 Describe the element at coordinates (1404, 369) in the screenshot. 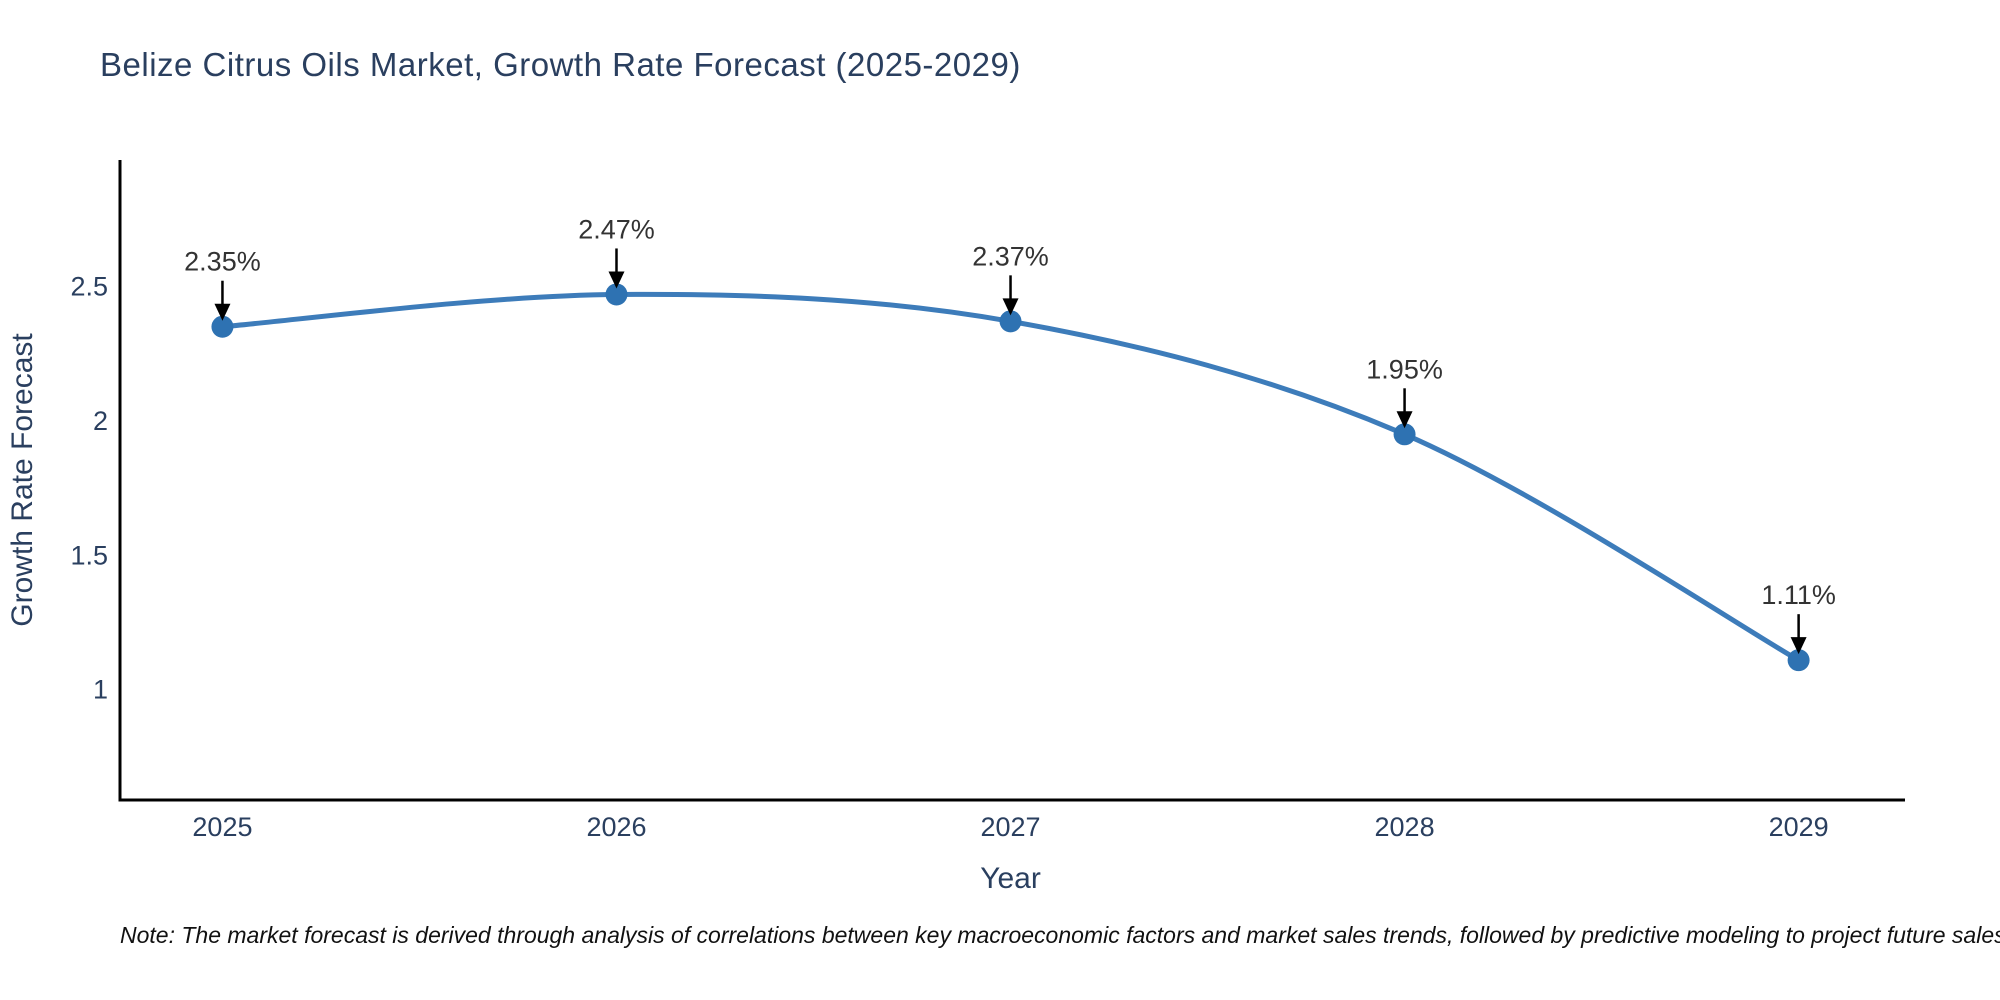

I see `annotation-label: 1.95%` at that location.